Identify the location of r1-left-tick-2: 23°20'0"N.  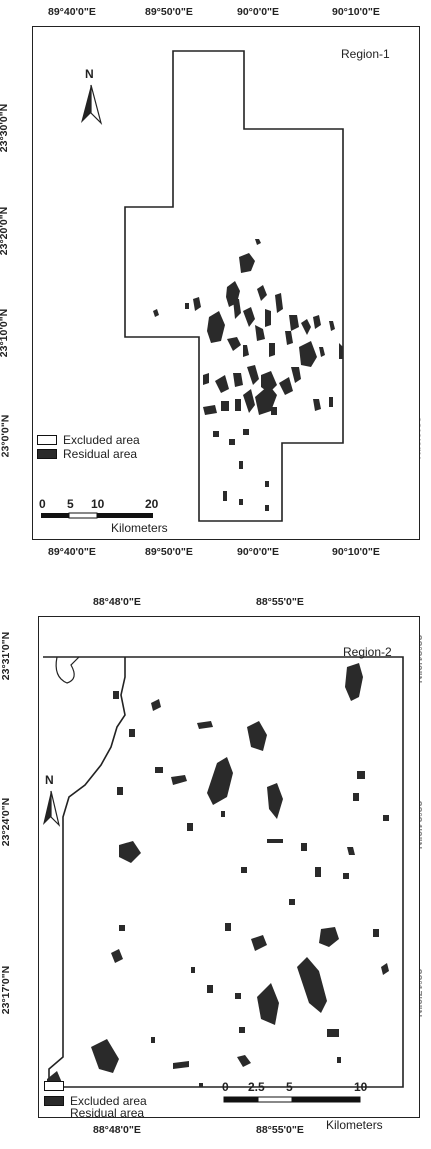
(5, 231).